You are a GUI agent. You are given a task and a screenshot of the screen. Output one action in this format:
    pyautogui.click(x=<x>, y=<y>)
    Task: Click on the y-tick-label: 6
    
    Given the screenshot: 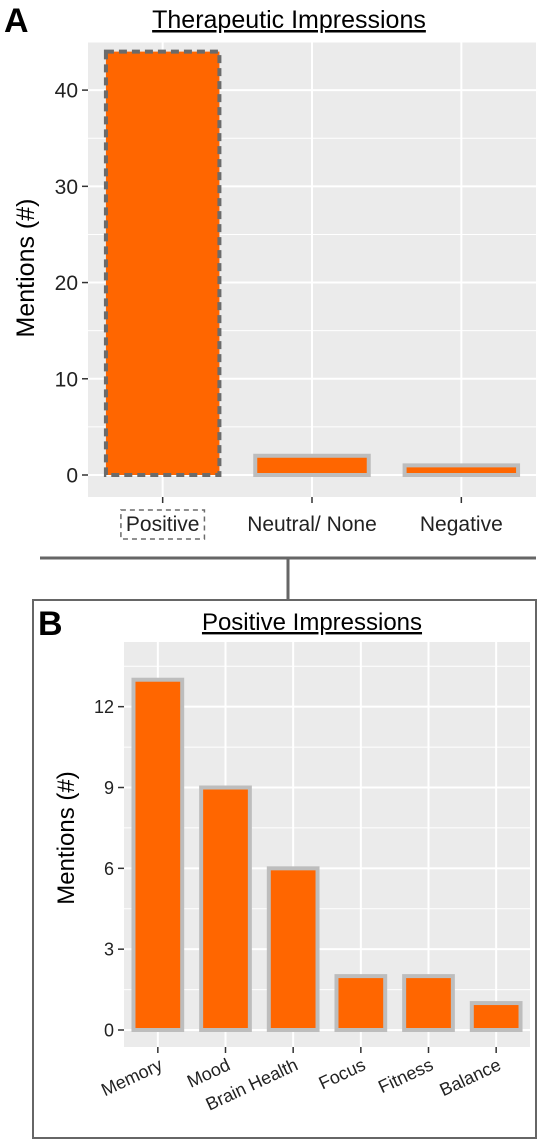 What is the action you would take?
    pyautogui.click(x=109, y=869)
    